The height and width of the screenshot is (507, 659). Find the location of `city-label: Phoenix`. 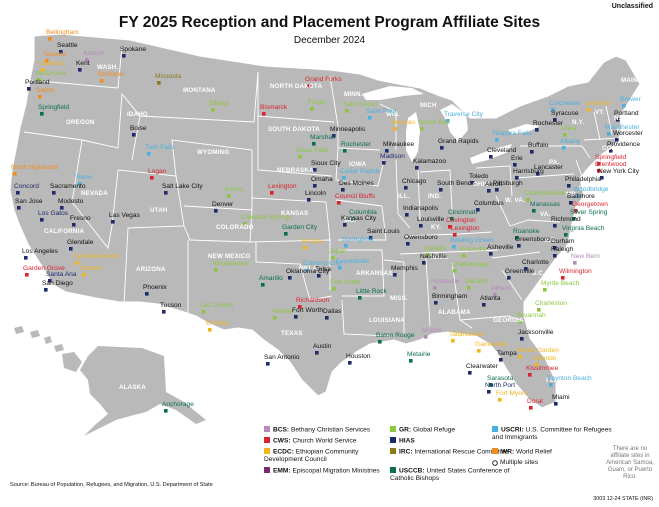

city-label: Phoenix is located at coordinates (155, 287).